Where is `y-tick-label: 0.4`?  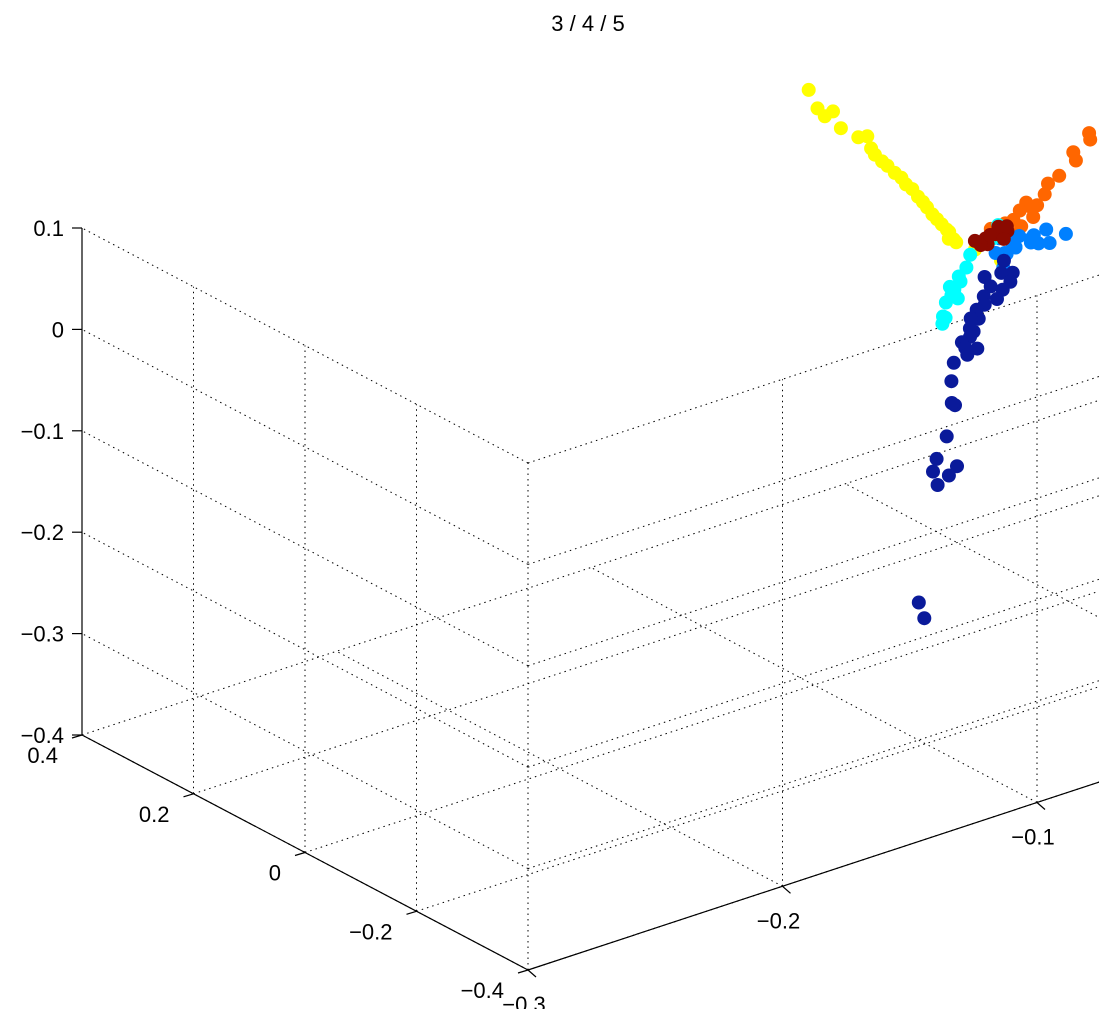
y-tick-label: 0.4 is located at coordinates (42, 755).